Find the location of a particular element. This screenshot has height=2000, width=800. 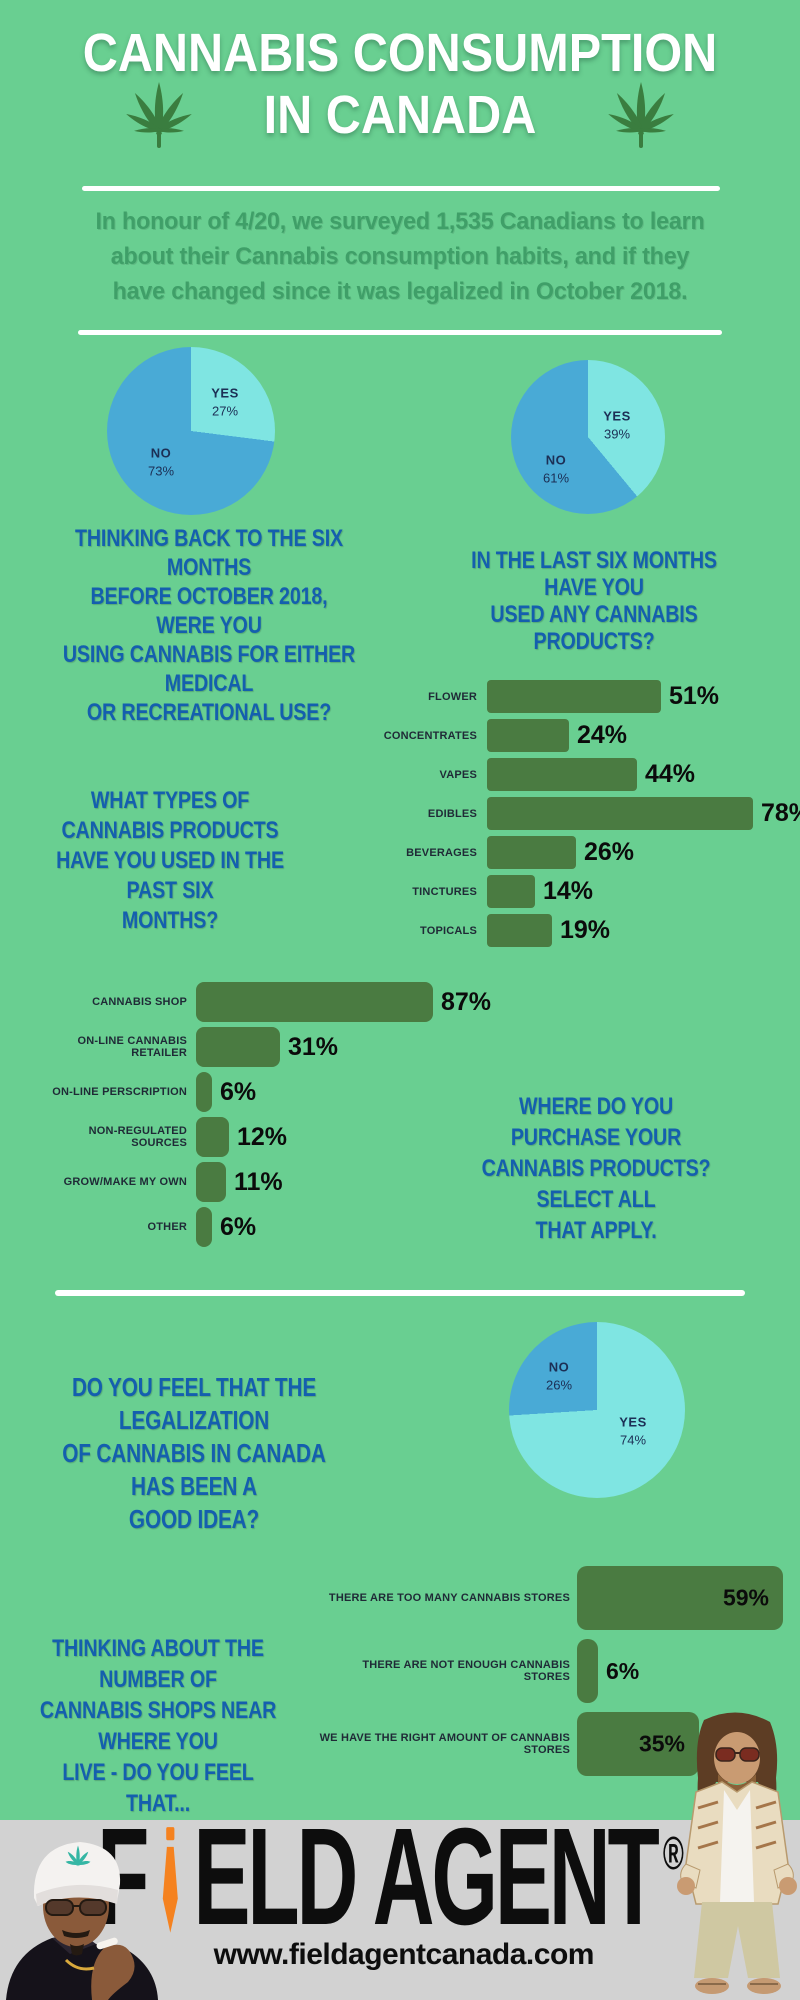

bar-value-label: 51% is located at coordinates (694, 696).